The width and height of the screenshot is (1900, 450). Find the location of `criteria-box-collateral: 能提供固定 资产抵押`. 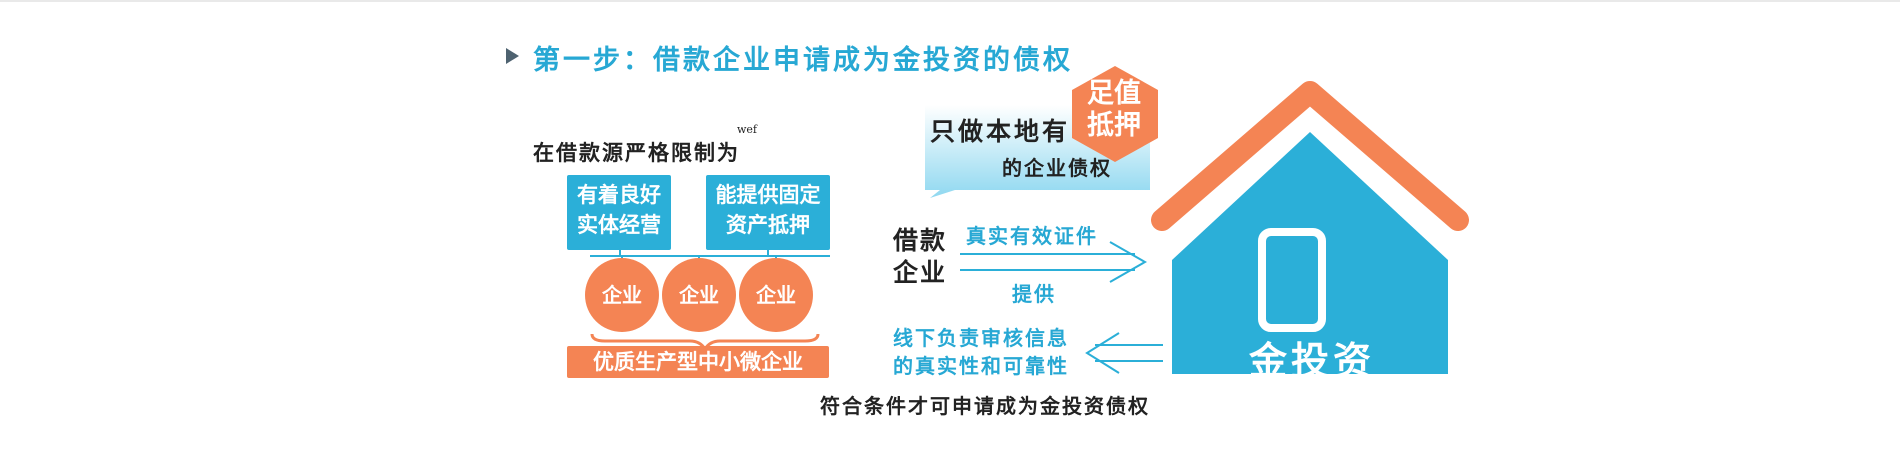

criteria-box-collateral: 能提供固定 资产抵押 is located at coordinates (768, 212).